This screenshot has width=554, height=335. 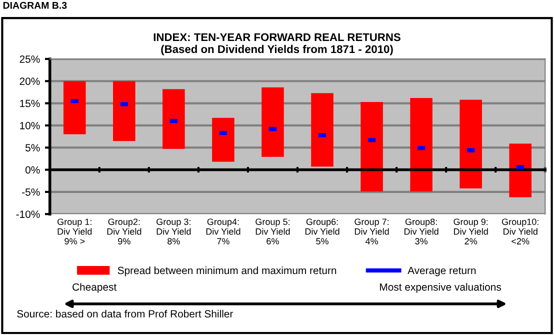 I want to click on x-tick-label: Group2: Div Yield 9%, so click(x=124, y=231).